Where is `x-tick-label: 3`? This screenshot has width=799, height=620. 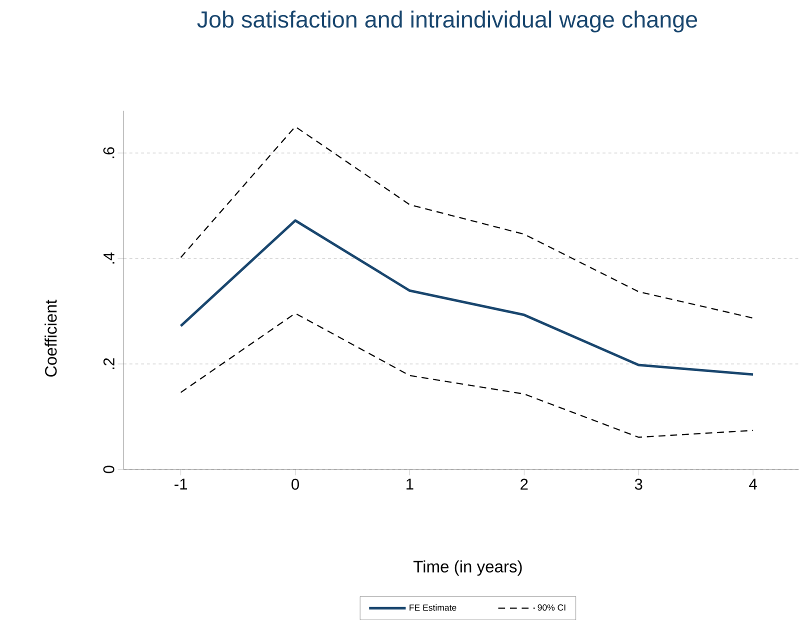 x-tick-label: 3 is located at coordinates (638, 484).